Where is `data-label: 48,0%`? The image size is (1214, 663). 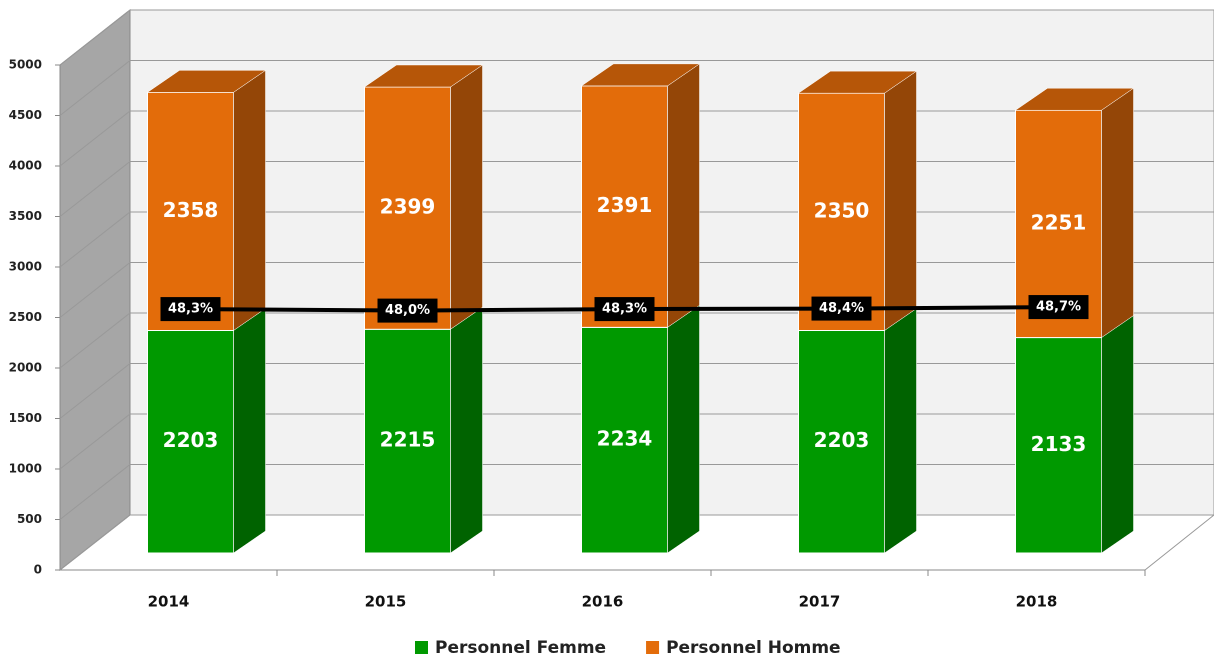 data-label: 48,0% is located at coordinates (407, 310).